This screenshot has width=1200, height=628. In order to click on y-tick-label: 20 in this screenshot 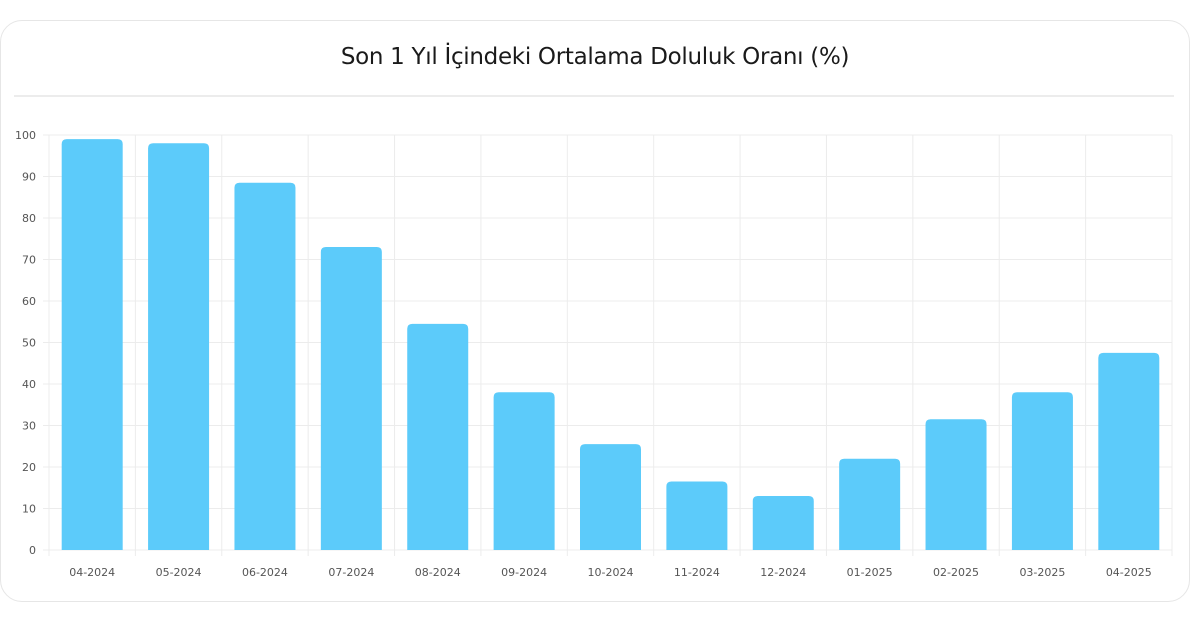, I will do `click(29, 467)`.